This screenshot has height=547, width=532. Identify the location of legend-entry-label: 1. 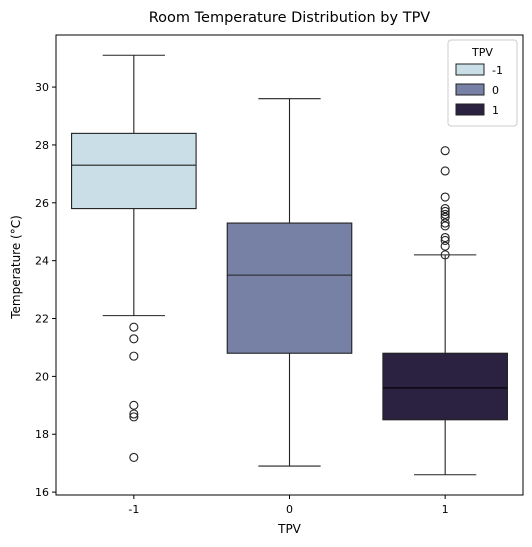
(495, 110).